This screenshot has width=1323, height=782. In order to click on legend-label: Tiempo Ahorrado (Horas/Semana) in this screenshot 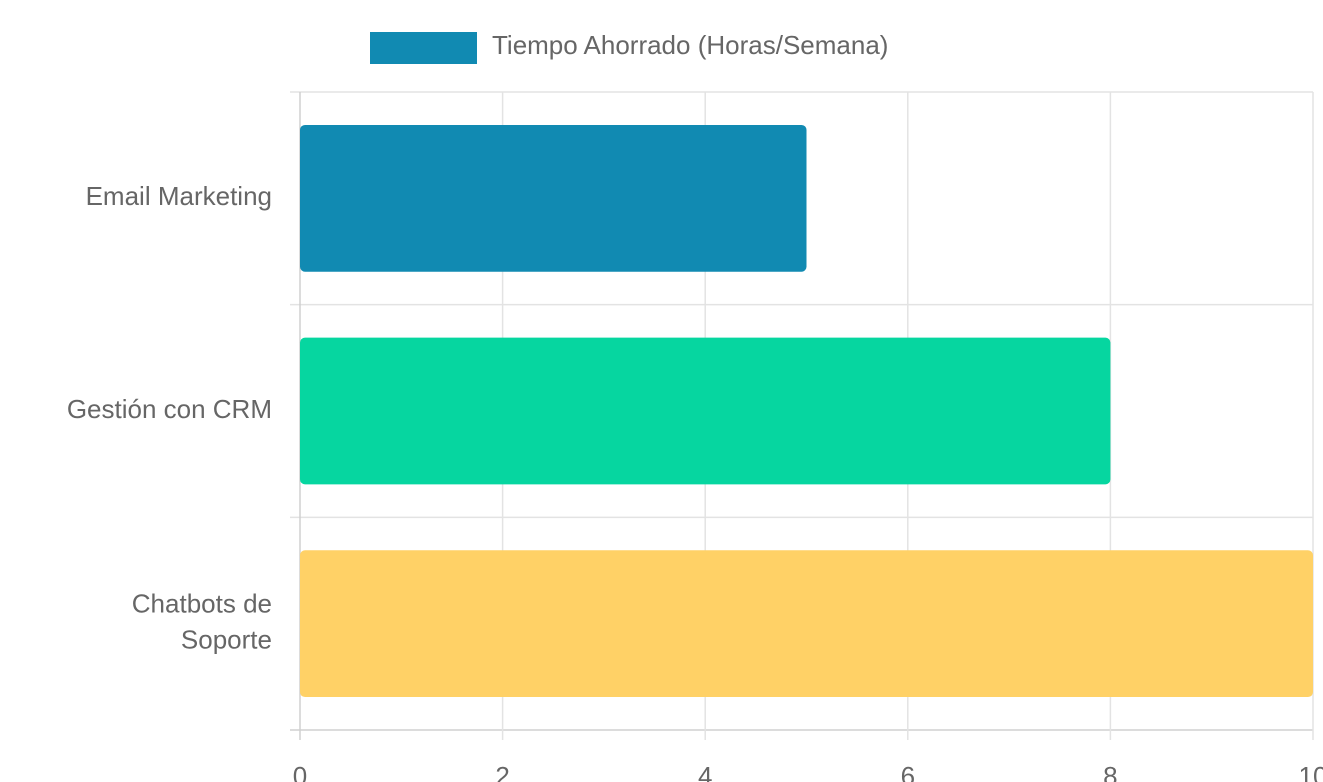, I will do `click(690, 45)`.